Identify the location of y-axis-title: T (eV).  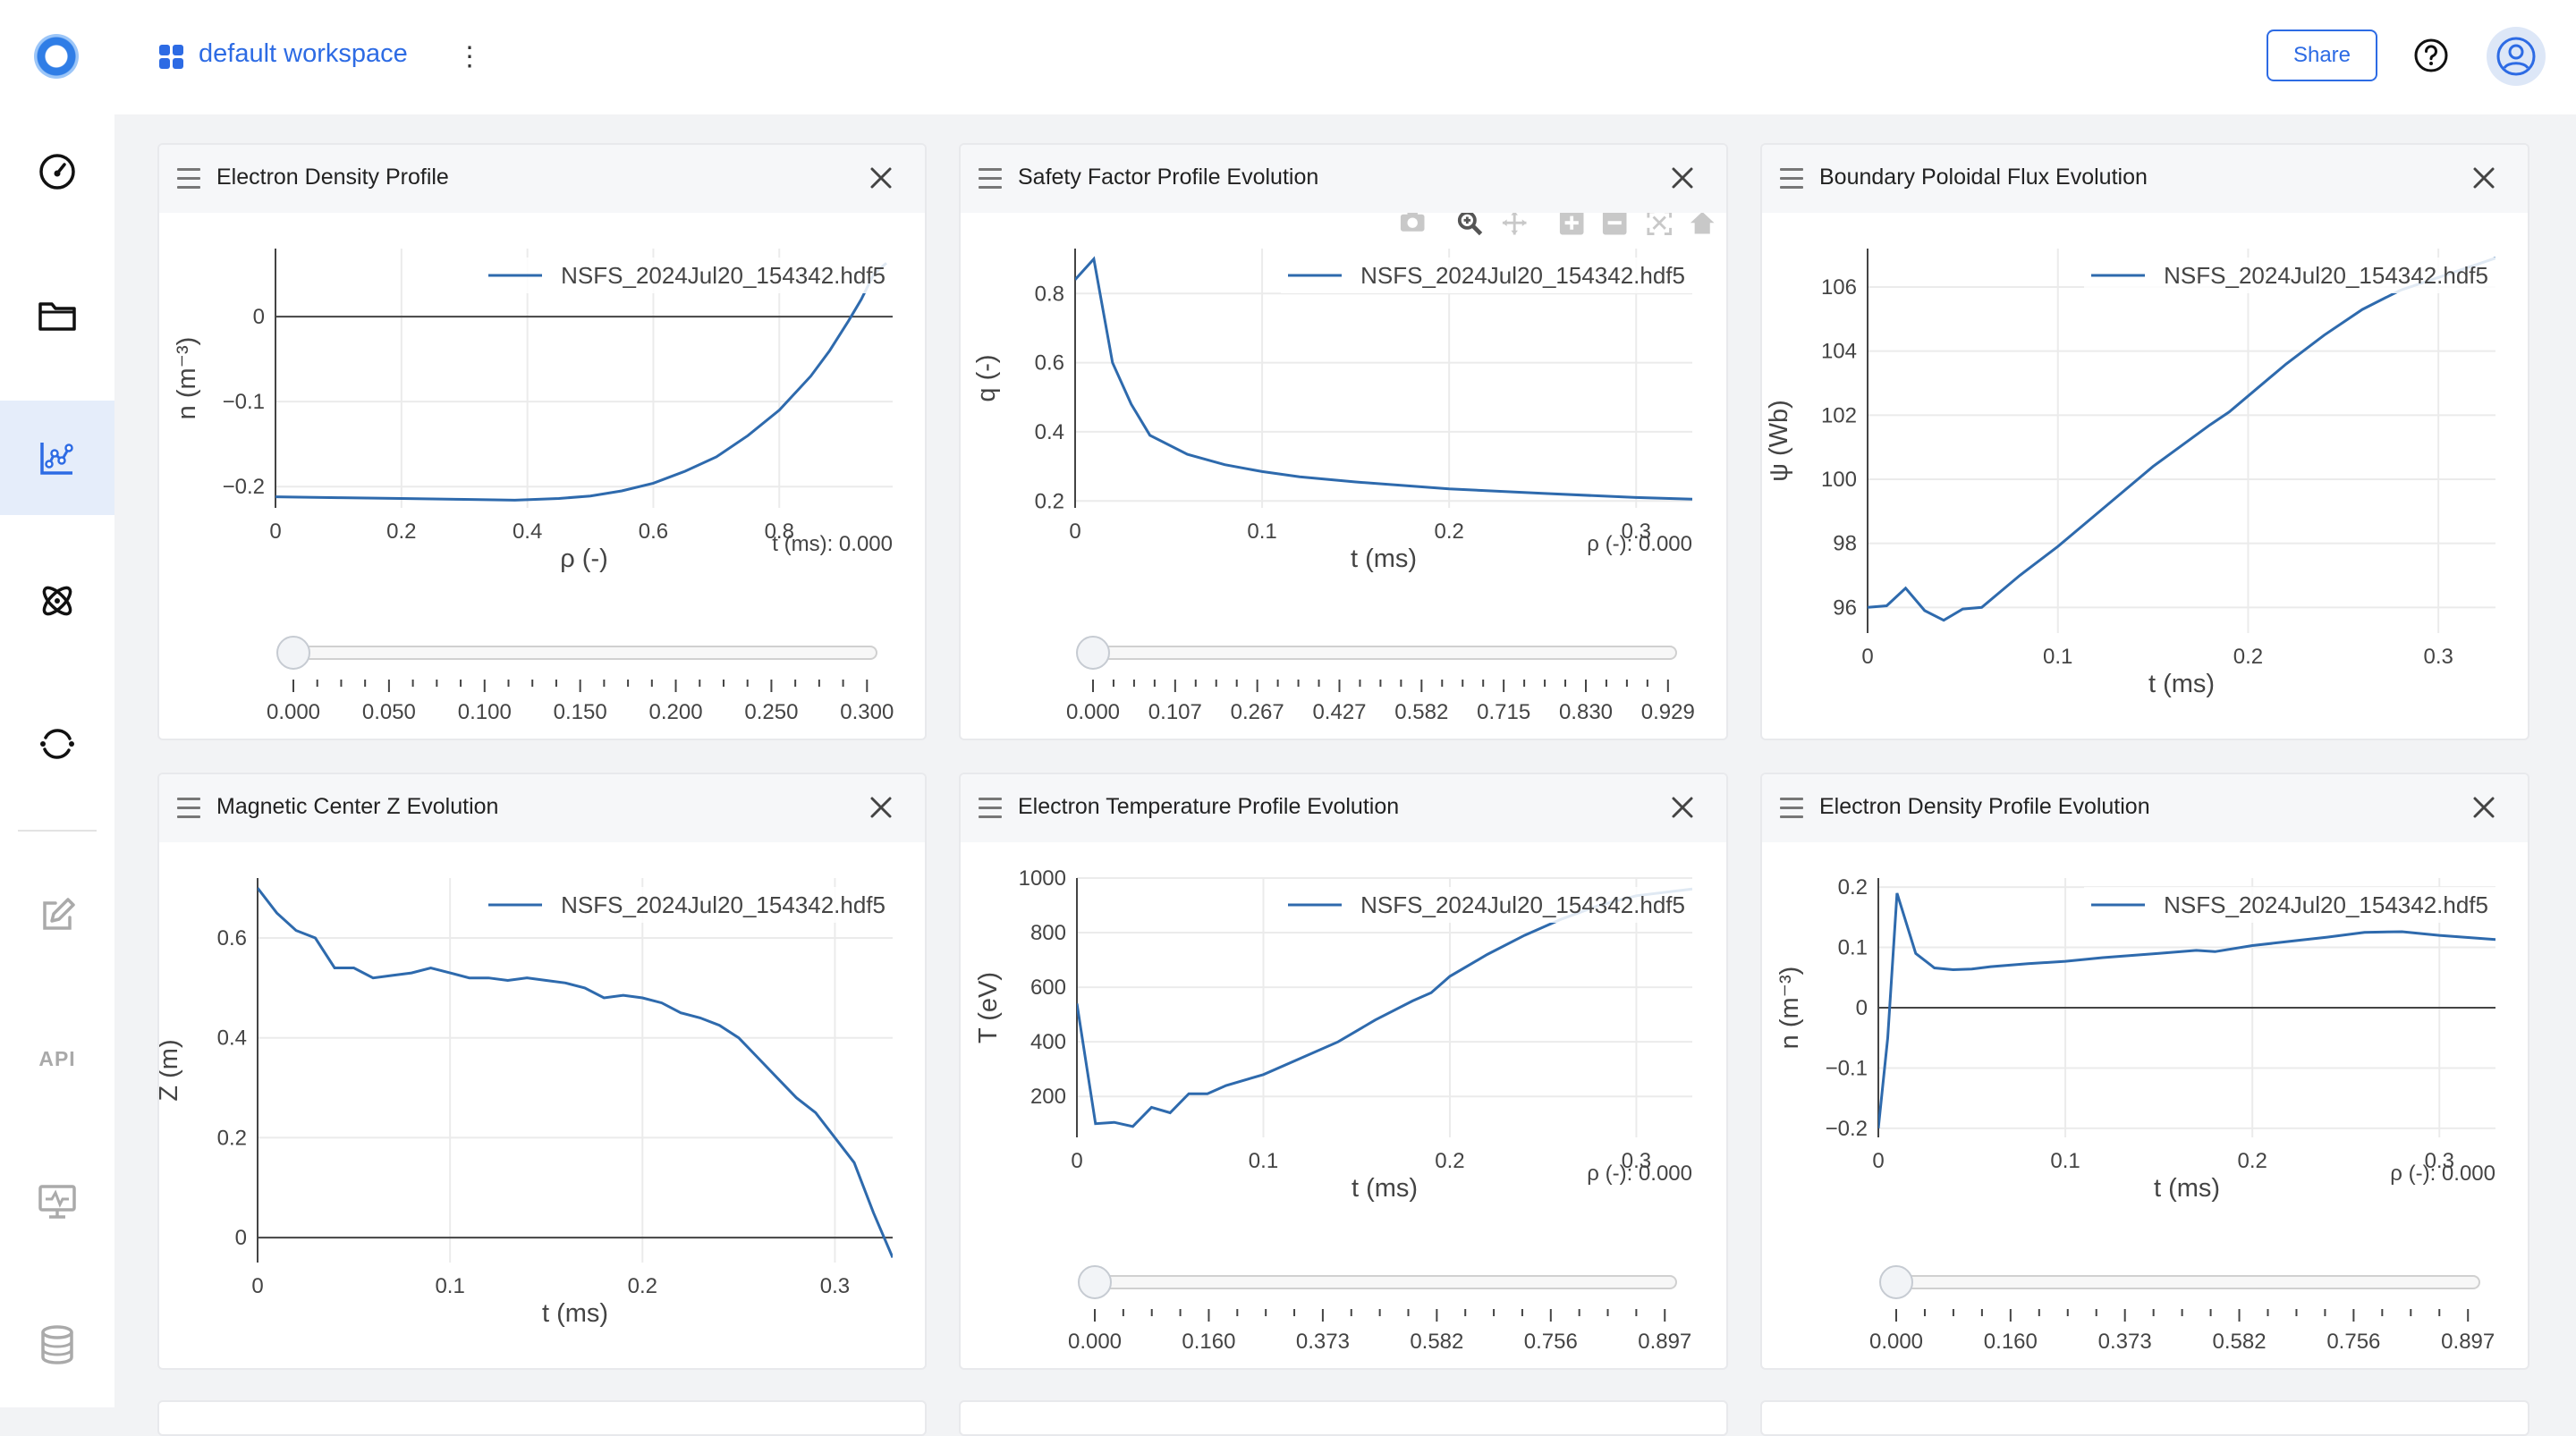
(988, 1008).